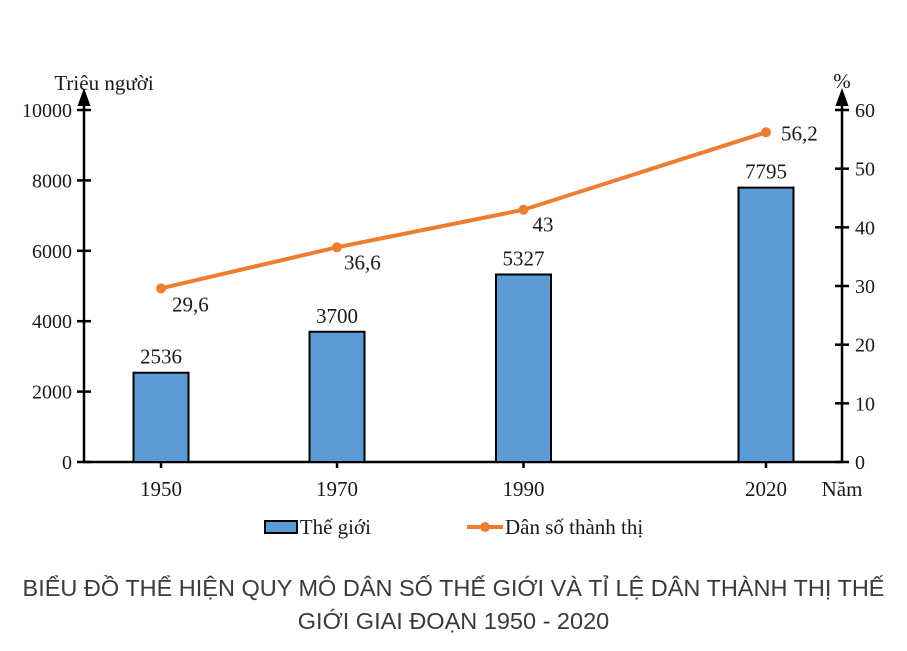 Image resolution: width=907 pixels, height=651 pixels. What do you see at coordinates (161, 357) in the screenshot?
I see `bar-value-label: 2536` at bounding box center [161, 357].